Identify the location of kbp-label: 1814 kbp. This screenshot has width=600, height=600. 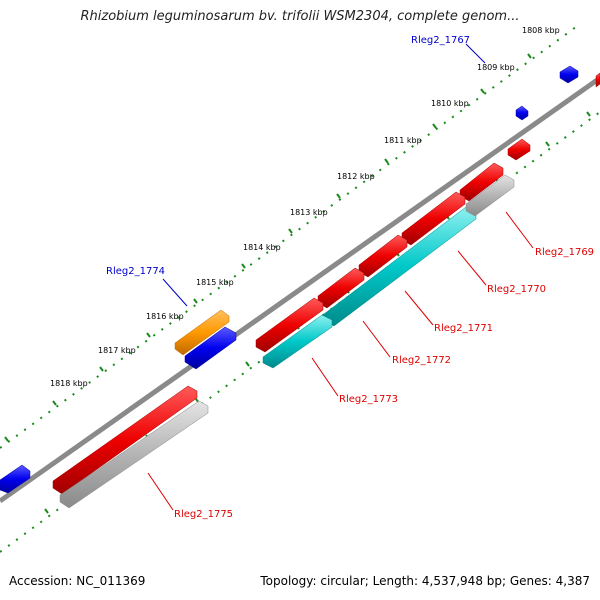
(262, 247).